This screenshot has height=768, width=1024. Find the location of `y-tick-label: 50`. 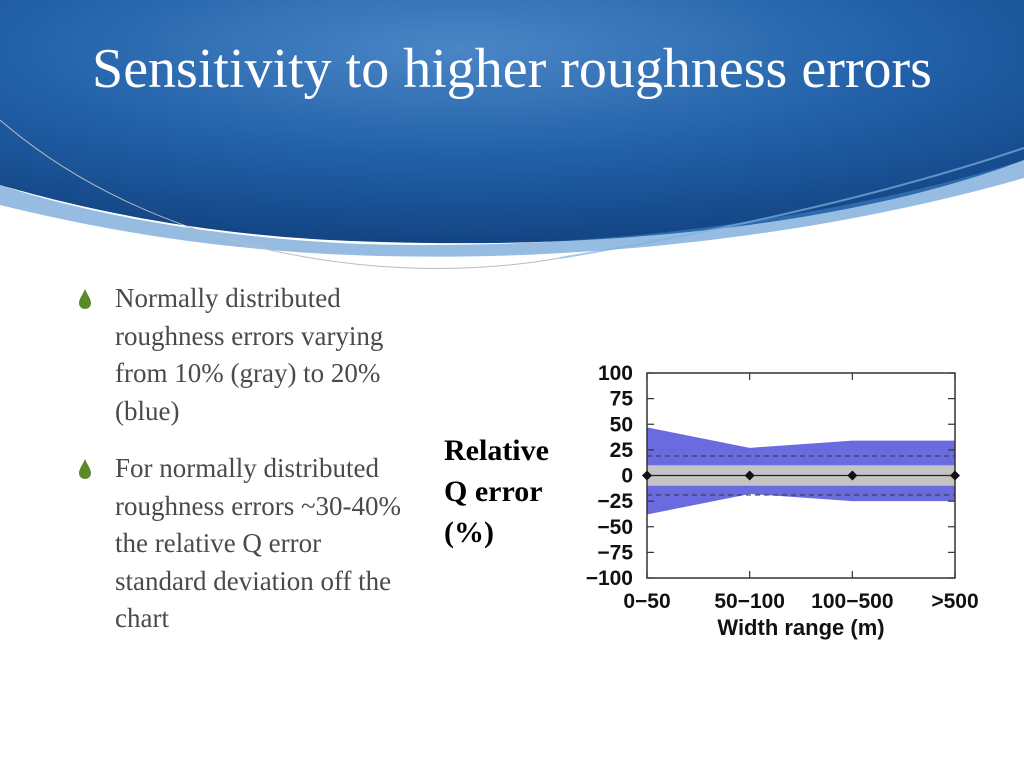

y-tick-label: 50 is located at coordinates (621, 424).